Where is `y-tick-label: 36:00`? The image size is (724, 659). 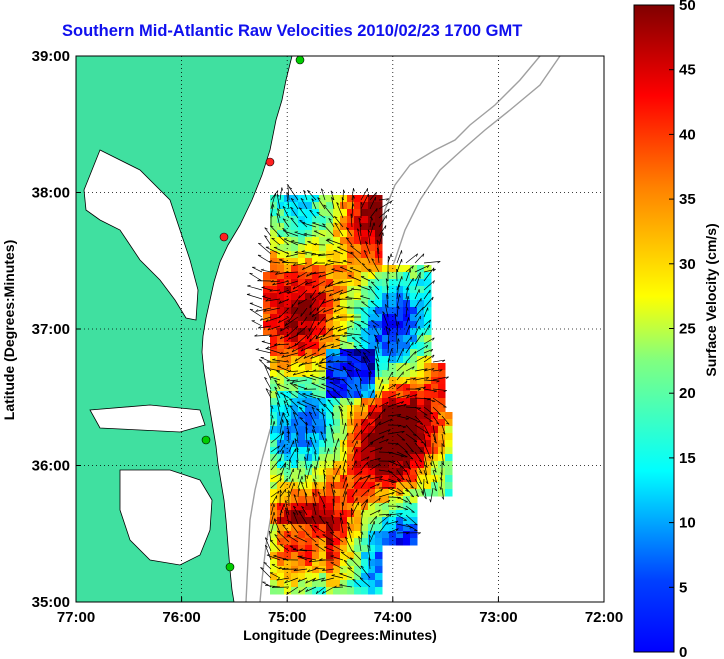 y-tick-label: 36:00 is located at coordinates (51, 466).